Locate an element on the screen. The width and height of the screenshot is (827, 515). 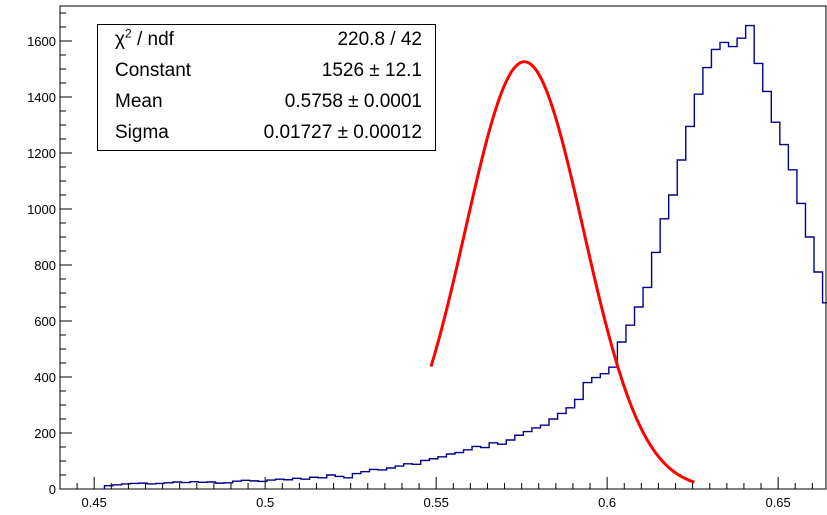
stats-mean-label: Mean is located at coordinates (139, 101).